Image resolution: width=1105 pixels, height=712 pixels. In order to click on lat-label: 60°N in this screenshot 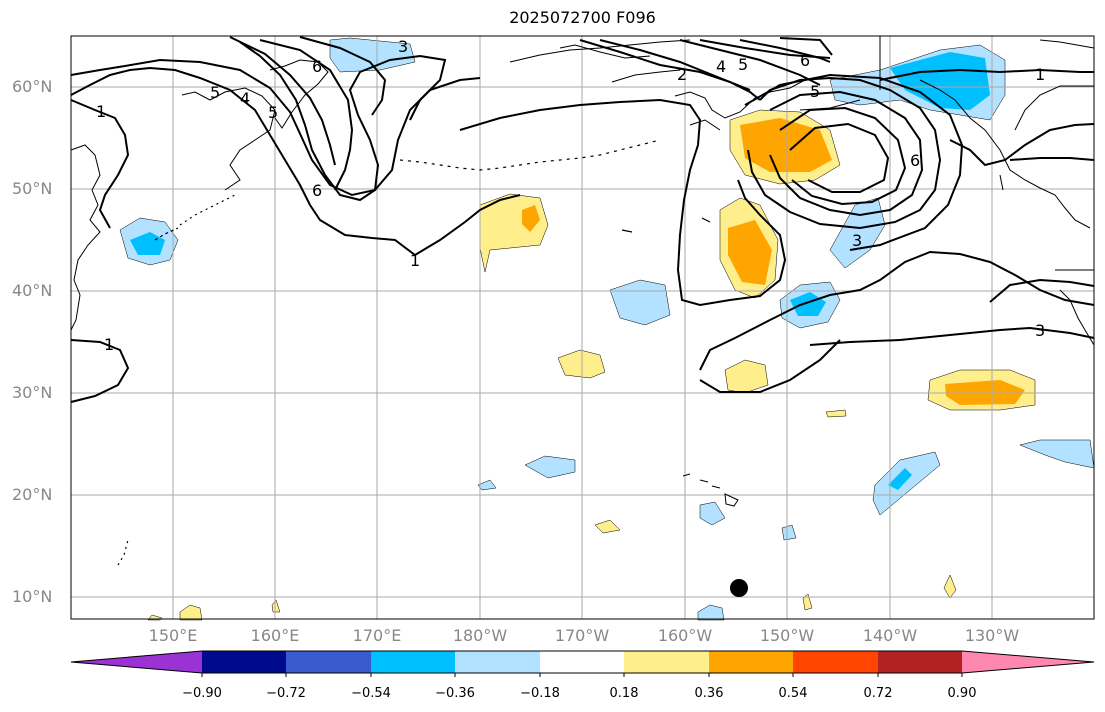, I will do `click(32, 86)`.